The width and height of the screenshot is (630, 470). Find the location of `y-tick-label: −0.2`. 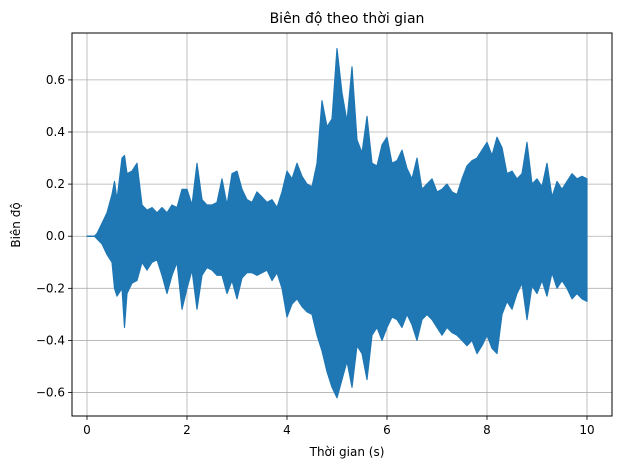

y-tick-label: −0.2 is located at coordinates (50, 288).